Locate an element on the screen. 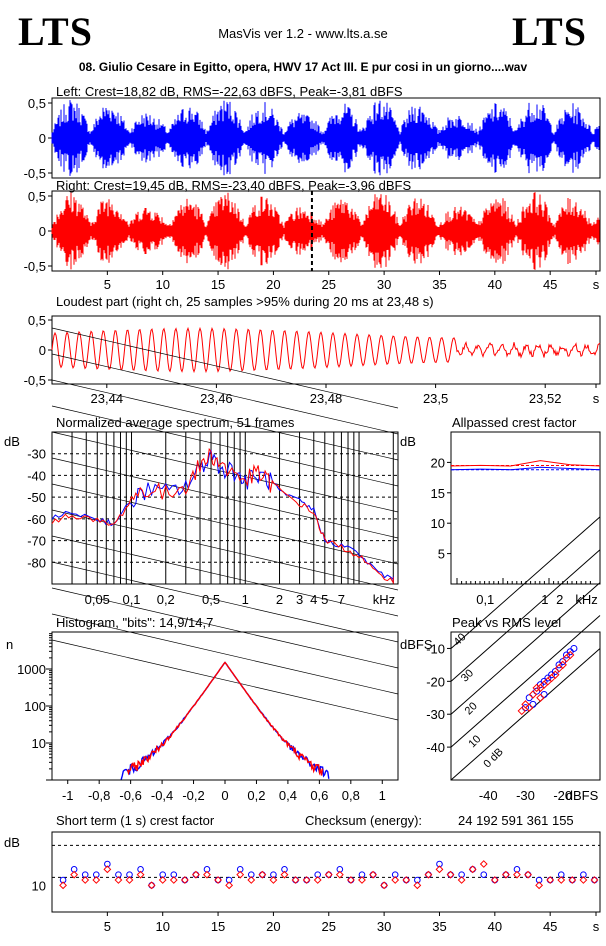 This screenshot has width=606, height=946. short-crest-frame is located at coordinates (326, 872).